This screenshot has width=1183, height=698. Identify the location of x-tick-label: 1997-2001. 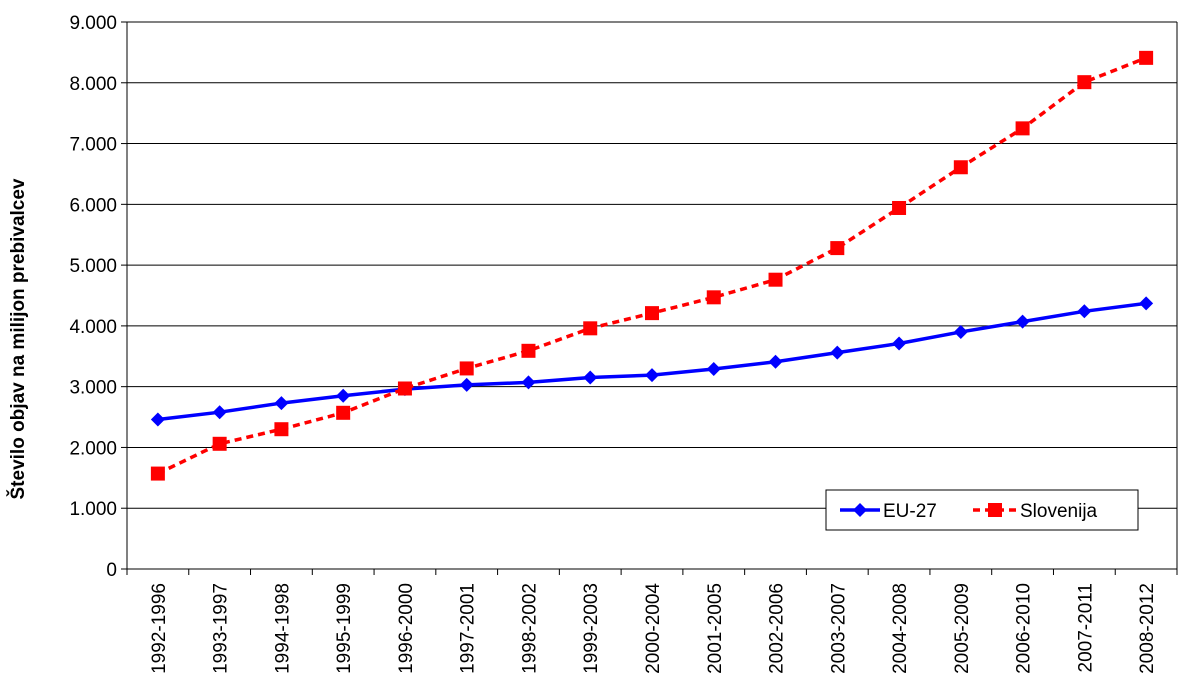
(468, 628).